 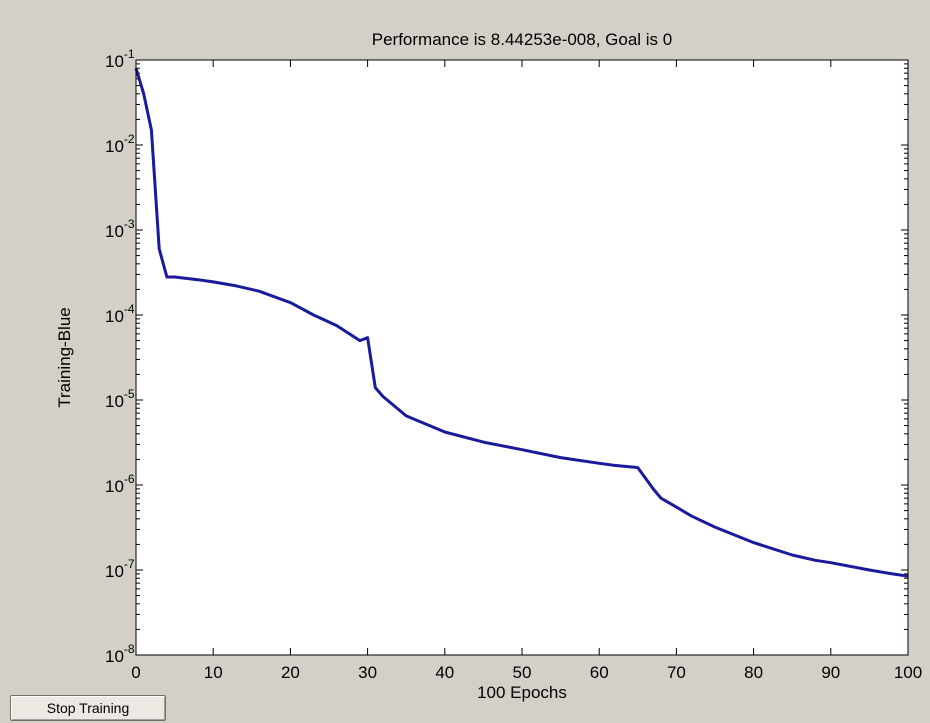 I want to click on y-tick-label: 10⁻⁶, so click(x=120, y=484).